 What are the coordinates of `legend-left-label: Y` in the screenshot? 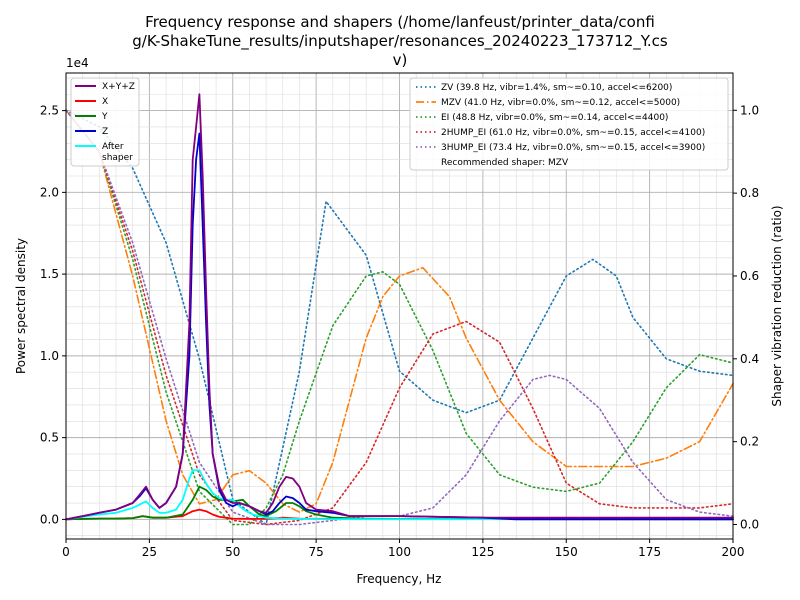 It's located at (104, 117).